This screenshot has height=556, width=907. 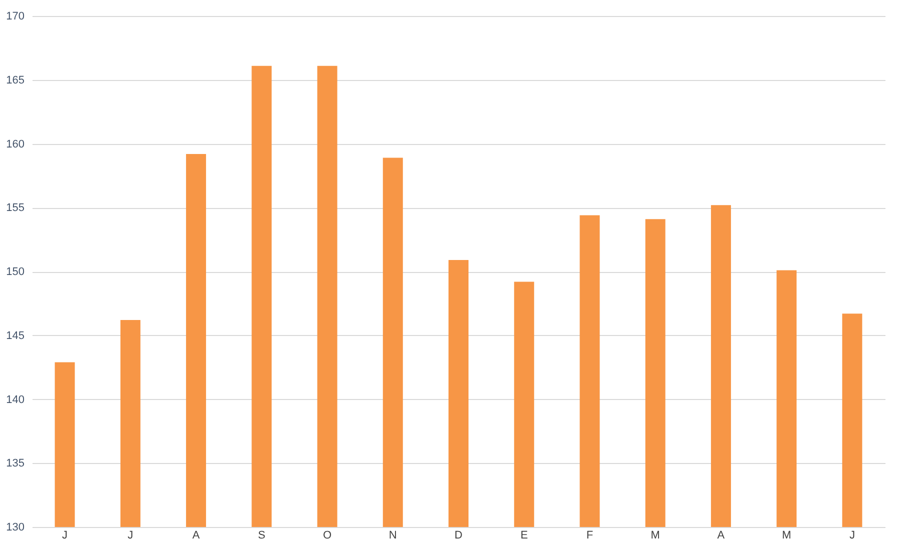 What do you see at coordinates (590, 536) in the screenshot?
I see `x-tick-label: F` at bounding box center [590, 536].